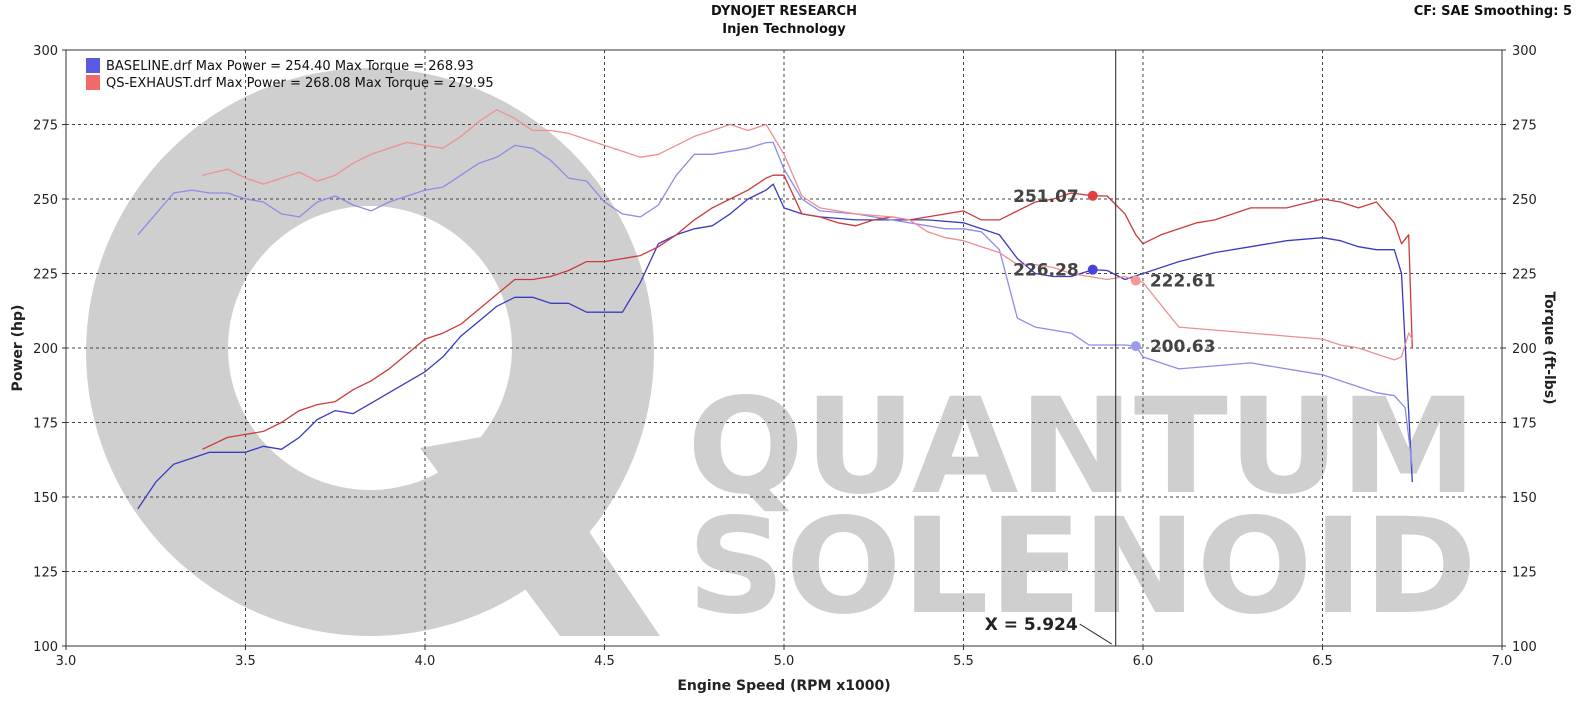  What do you see at coordinates (45, 498) in the screenshot?
I see `y-tick-label: 150` at bounding box center [45, 498].